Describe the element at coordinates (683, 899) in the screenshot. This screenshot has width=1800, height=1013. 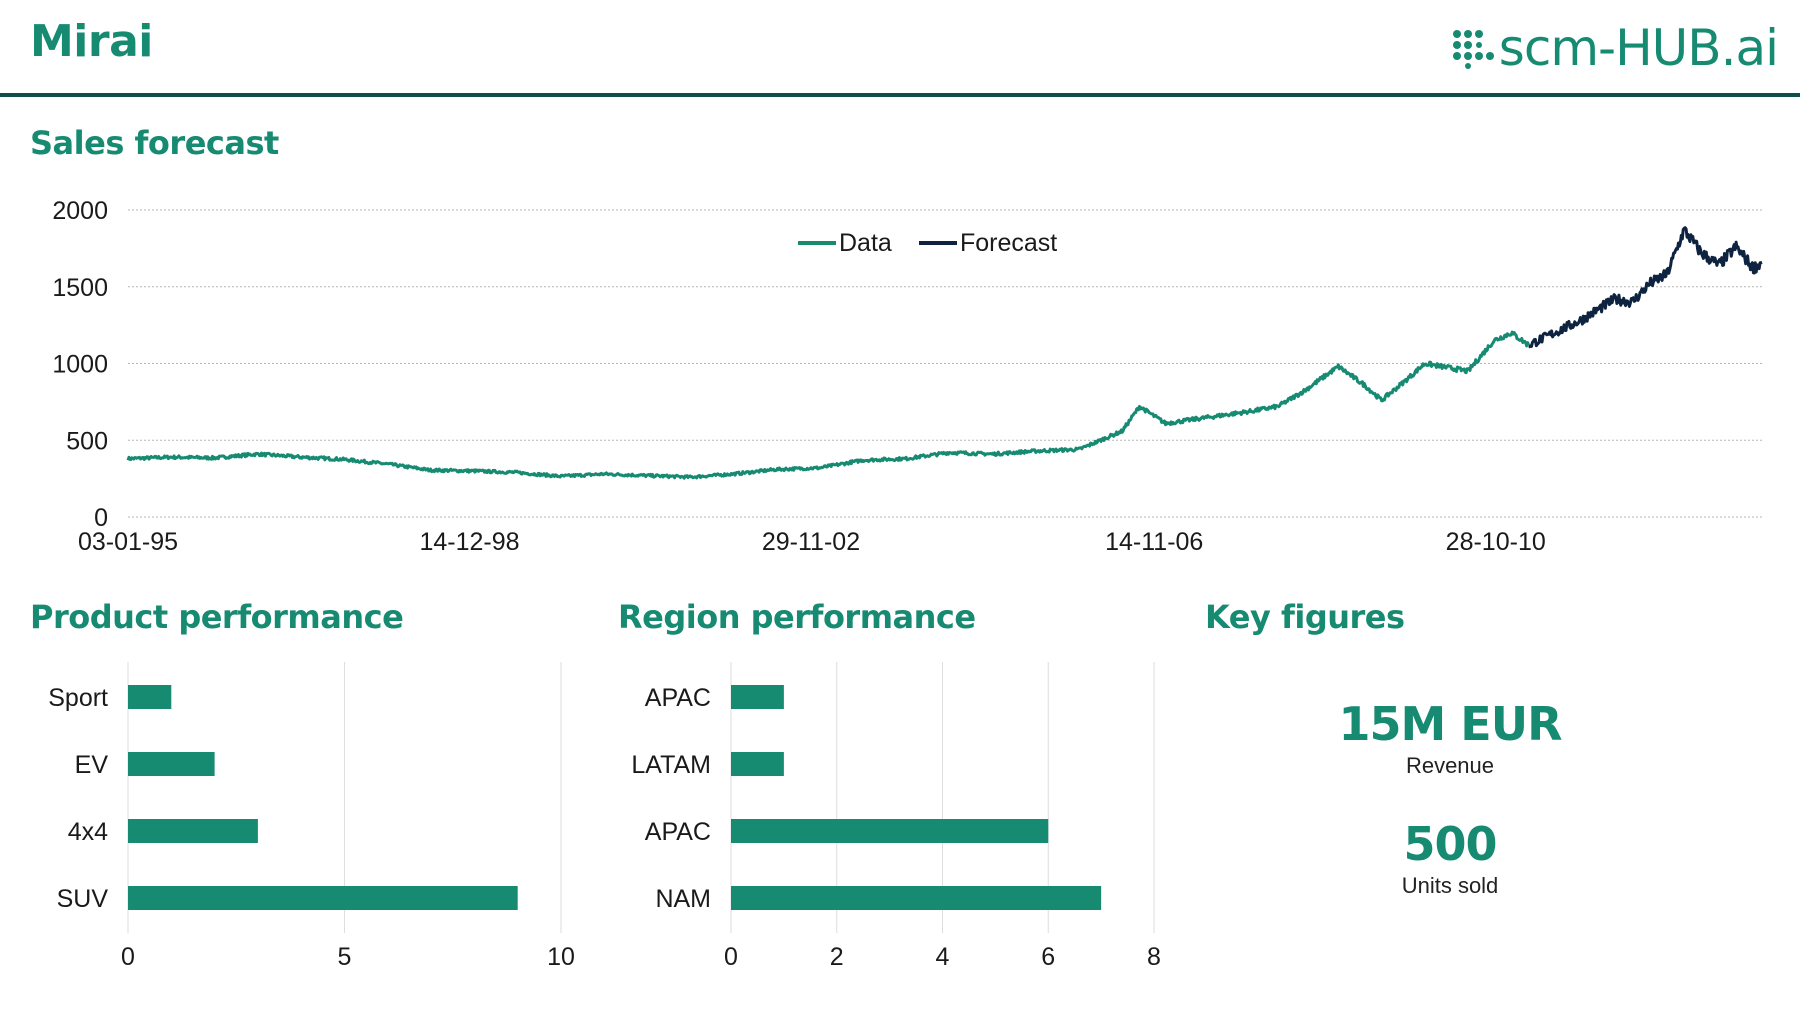
I see `region-category-label: NAM` at that location.